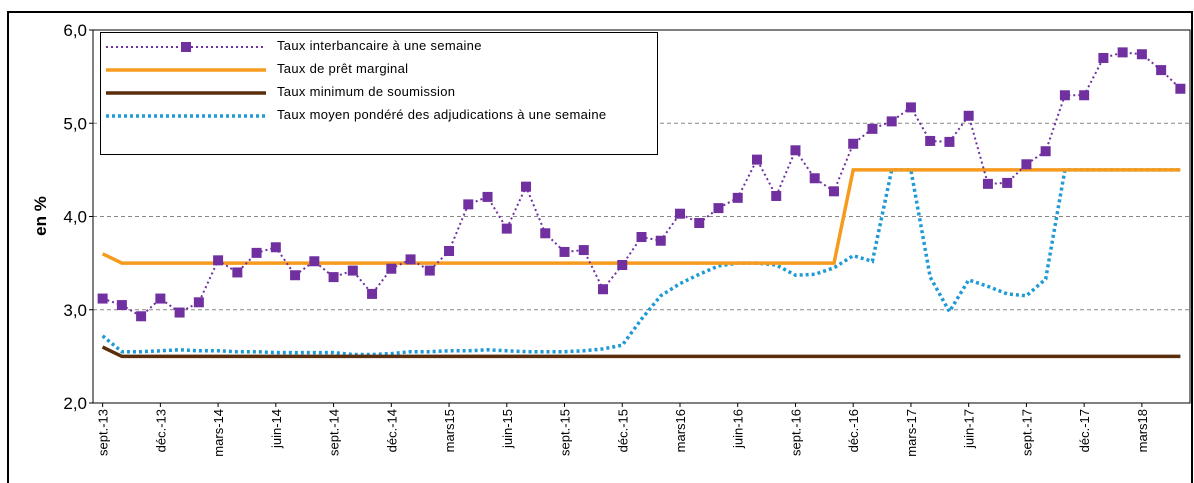  What do you see at coordinates (1026, 432) in the screenshot?
I see `x-tick-label: sept.-17` at bounding box center [1026, 432].